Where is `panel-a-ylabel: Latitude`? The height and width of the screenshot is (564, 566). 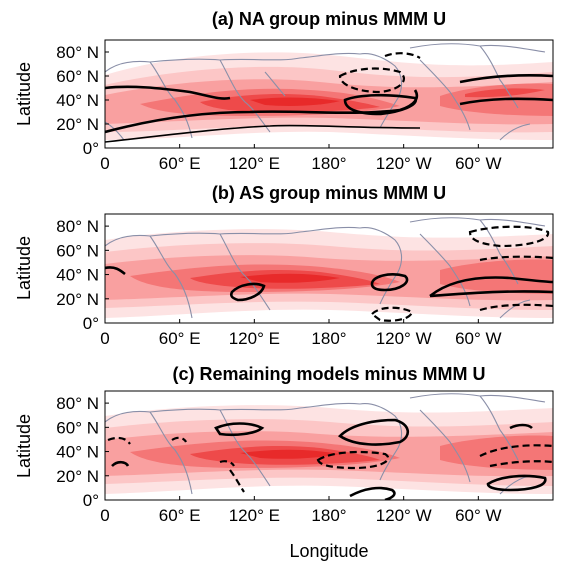
panel-a-ylabel: Latitude is located at coordinates (24, 94).